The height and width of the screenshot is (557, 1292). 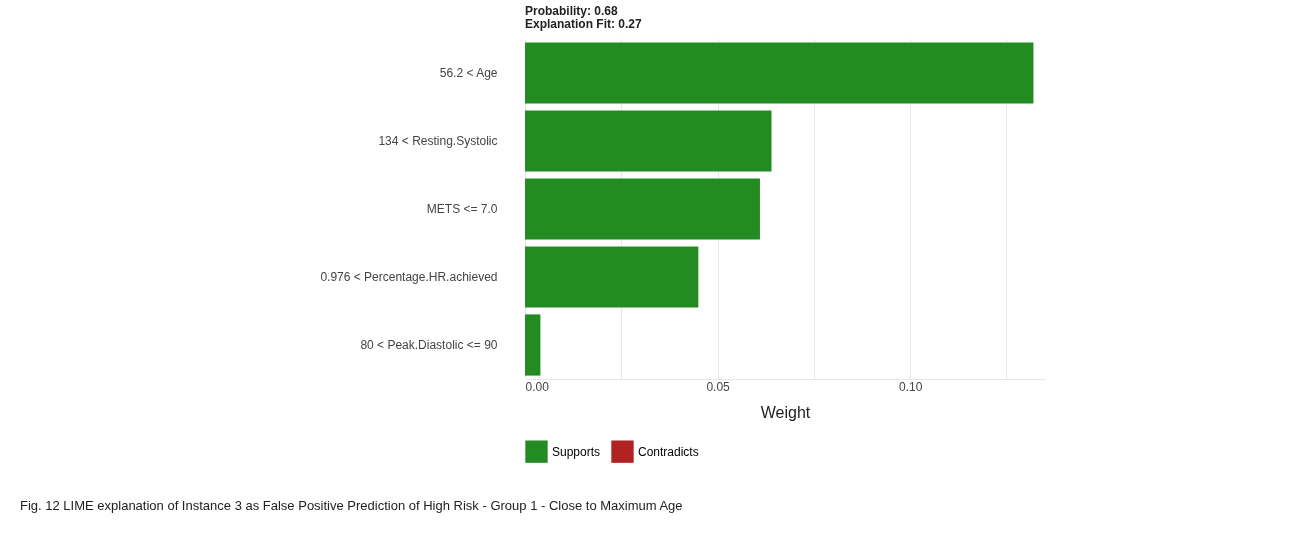 I want to click on chart-subtitle: Explanation Fit: 0.27, so click(x=584, y=24).